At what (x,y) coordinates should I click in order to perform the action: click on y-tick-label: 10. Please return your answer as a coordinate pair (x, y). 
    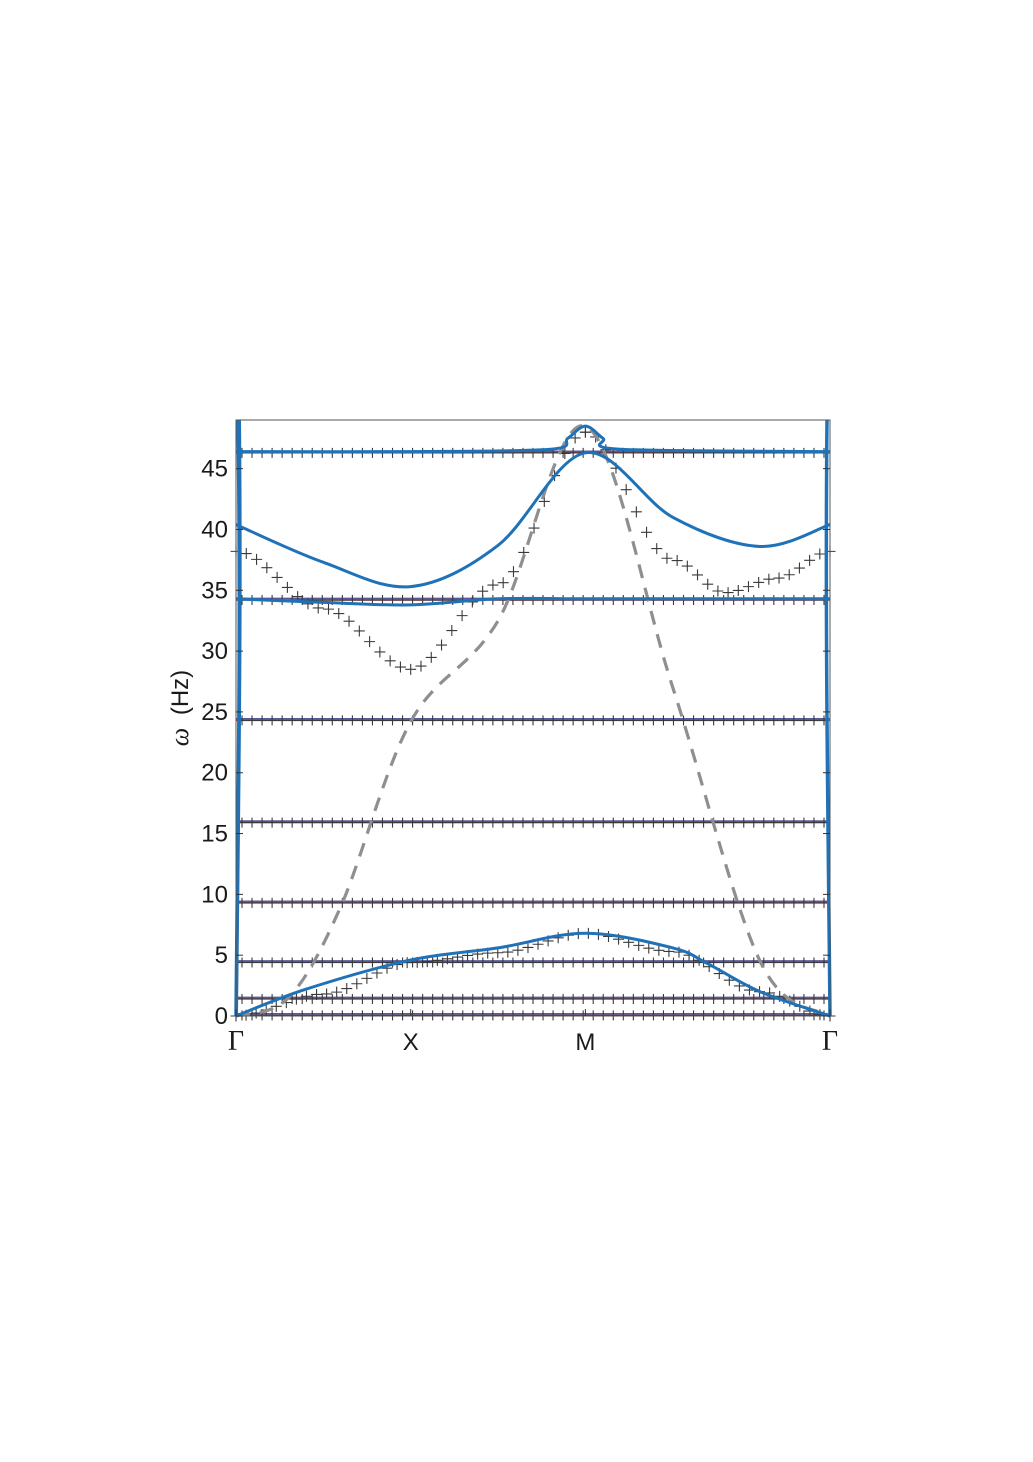
    Looking at the image, I should click on (214, 894).